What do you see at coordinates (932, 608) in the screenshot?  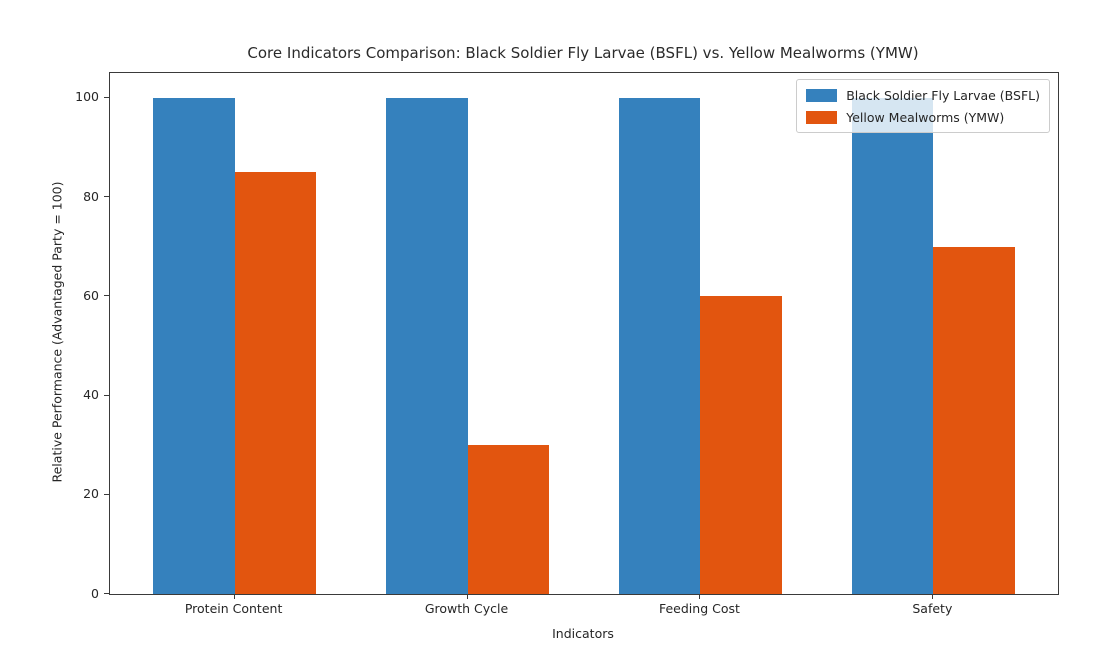 I see `x-tick-label: Safety` at bounding box center [932, 608].